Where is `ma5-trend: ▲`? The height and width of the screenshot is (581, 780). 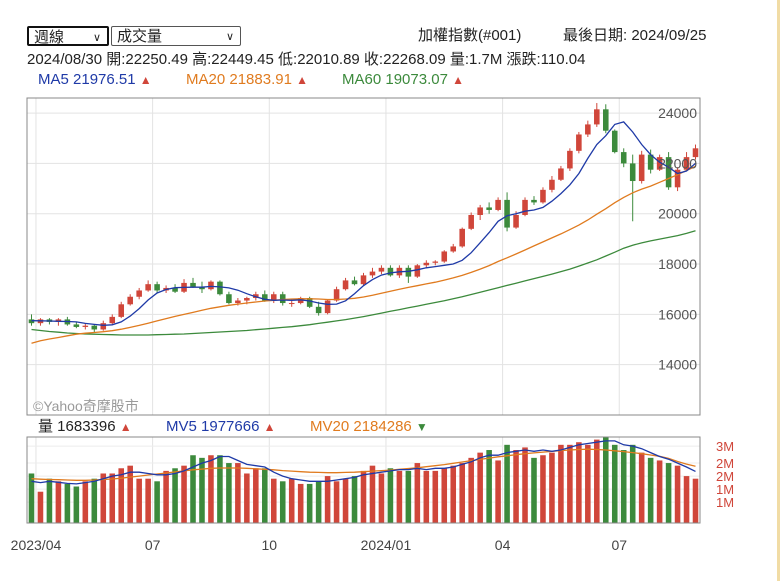
ma5-trend: ▲ is located at coordinates (145, 80).